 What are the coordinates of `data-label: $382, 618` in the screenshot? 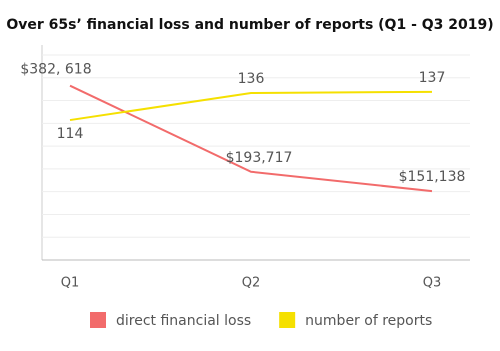 It's located at (55, 70).